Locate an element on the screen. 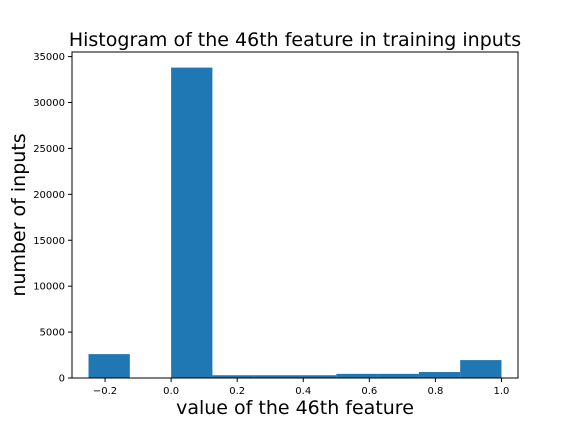 The image size is (576, 432). x-tick-label: 0.0 is located at coordinates (171, 391).